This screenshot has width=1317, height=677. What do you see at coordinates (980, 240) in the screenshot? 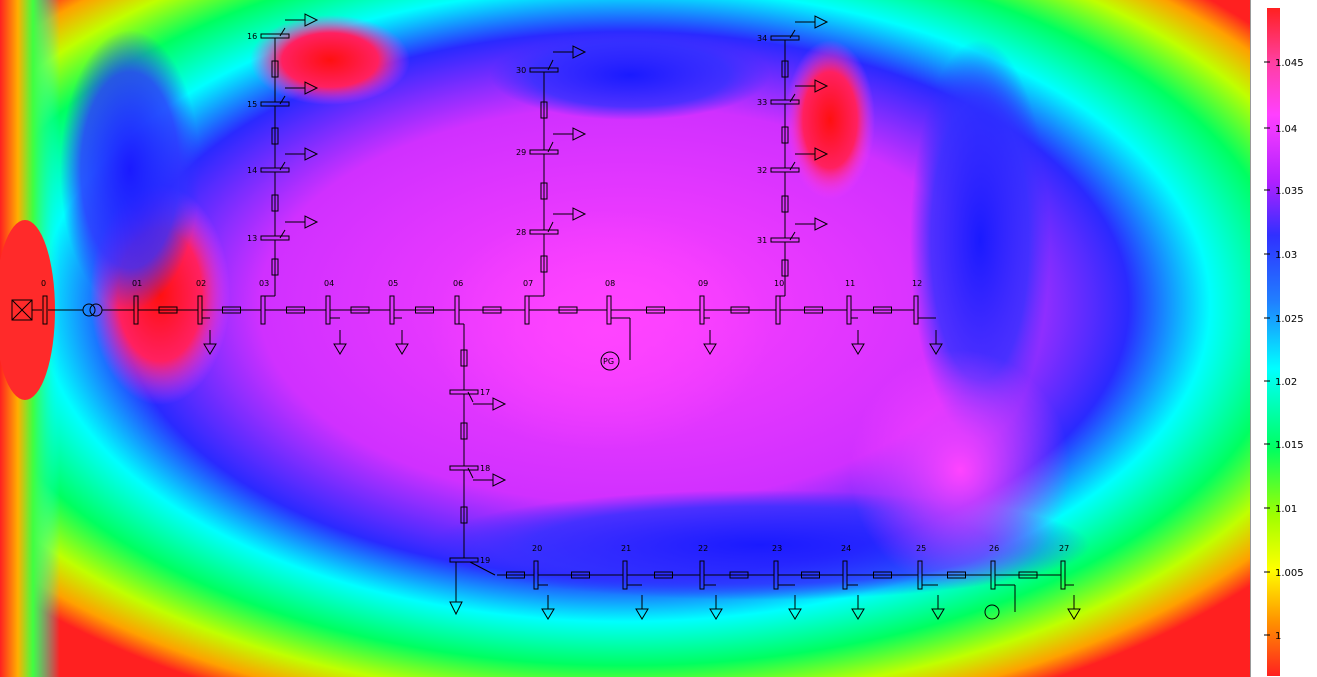
I see `contour-blue-right` at bounding box center [980, 240].